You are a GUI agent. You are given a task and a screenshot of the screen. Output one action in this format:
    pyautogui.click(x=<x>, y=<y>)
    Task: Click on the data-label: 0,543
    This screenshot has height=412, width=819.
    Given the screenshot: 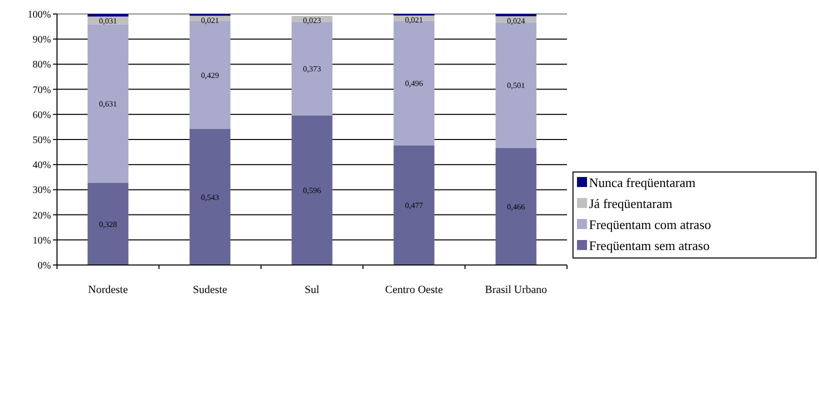 What is the action you would take?
    pyautogui.click(x=210, y=197)
    